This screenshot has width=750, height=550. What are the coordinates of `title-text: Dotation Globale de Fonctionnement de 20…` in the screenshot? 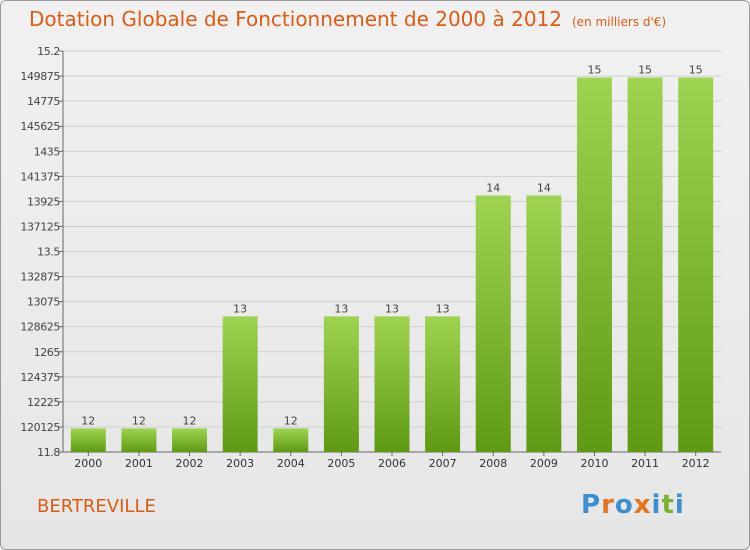 It's located at (295, 19).